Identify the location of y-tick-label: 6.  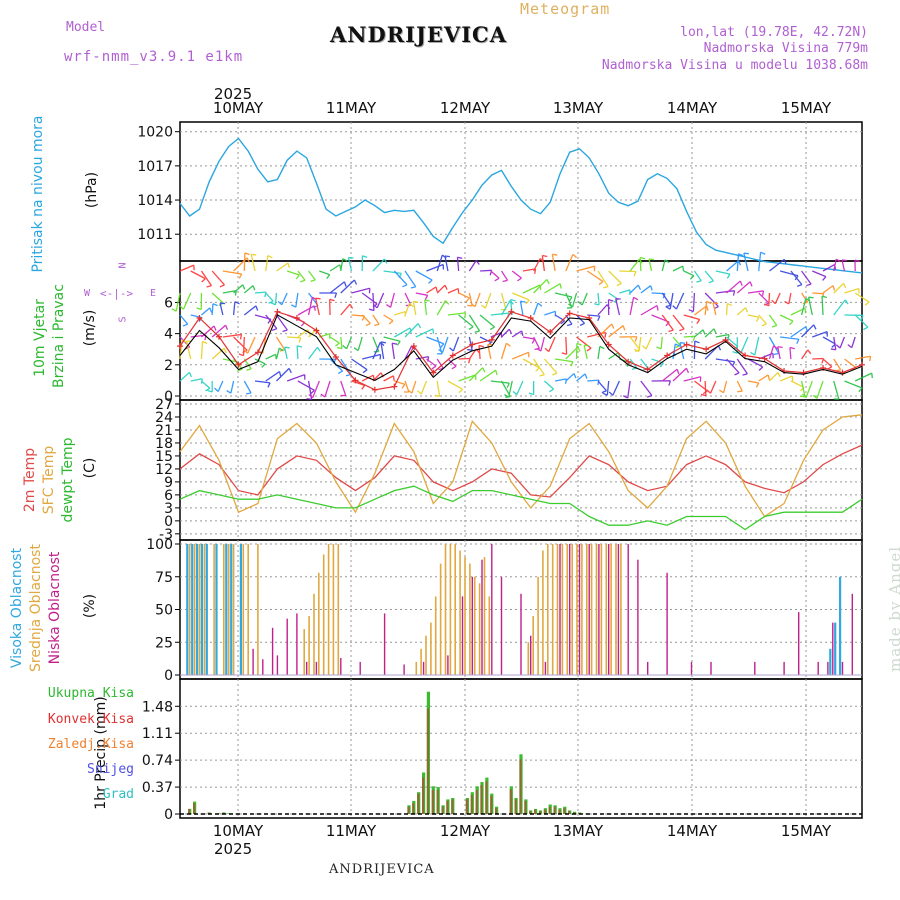
(168, 303).